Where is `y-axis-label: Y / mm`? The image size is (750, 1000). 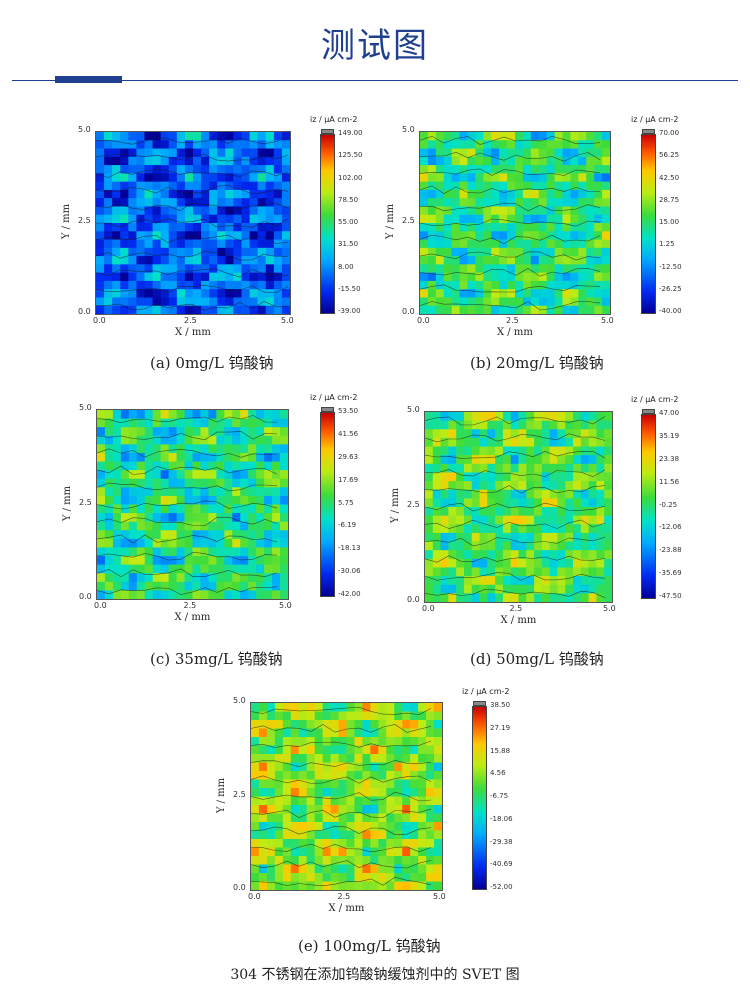
y-axis-label: Y / mm is located at coordinates (222, 795).